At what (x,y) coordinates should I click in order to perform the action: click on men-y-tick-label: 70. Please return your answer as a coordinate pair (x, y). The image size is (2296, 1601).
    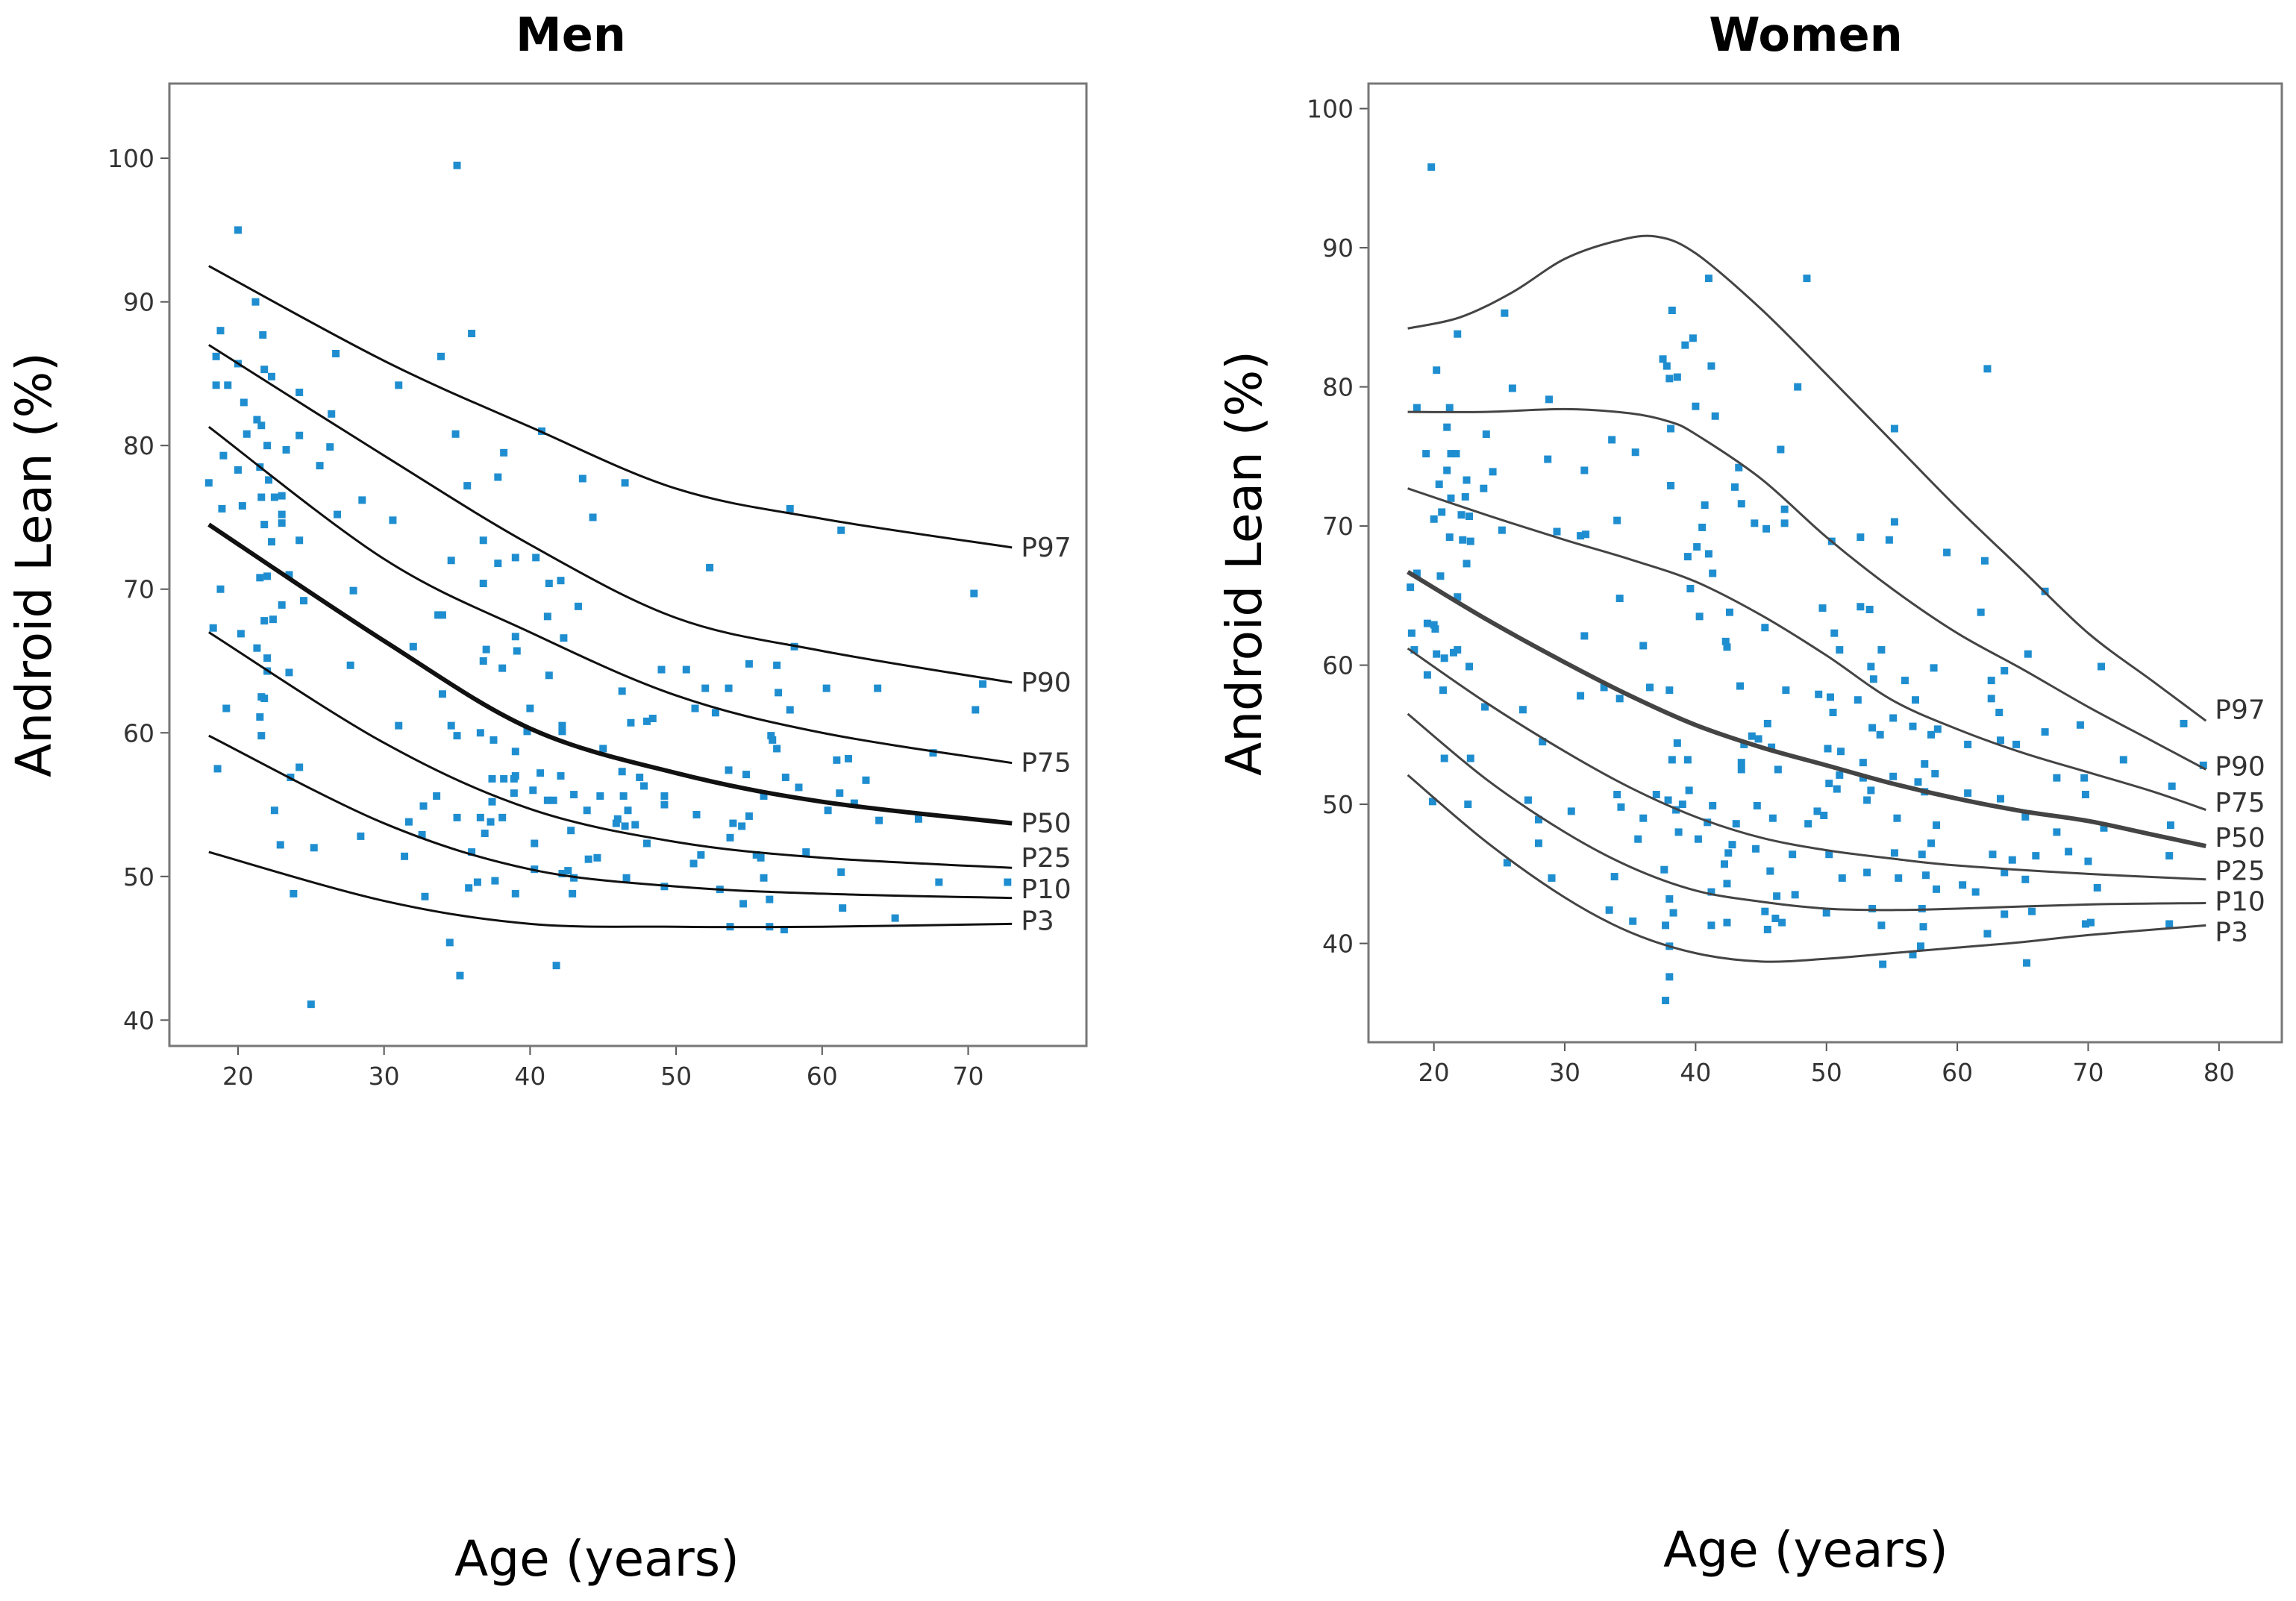
    Looking at the image, I should click on (138, 589).